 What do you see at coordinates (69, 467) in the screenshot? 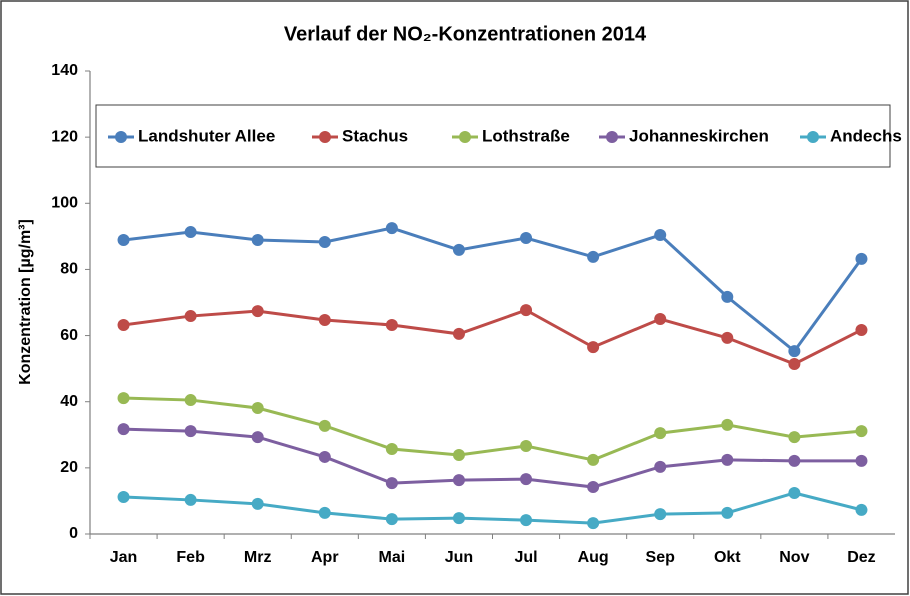
I see `y-tick-label: 20` at bounding box center [69, 467].